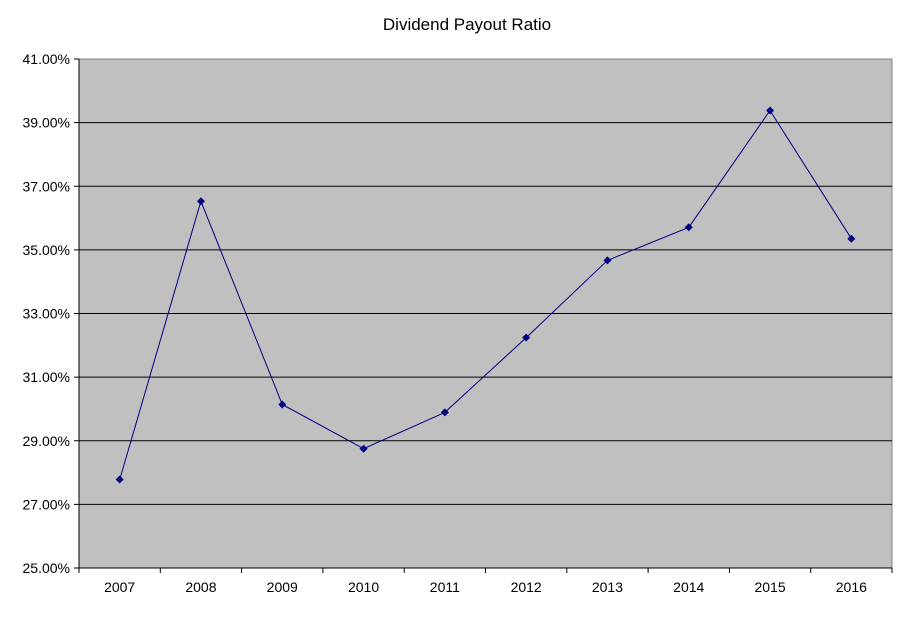 The height and width of the screenshot is (618, 912). Describe the element at coordinates (282, 587) in the screenshot. I see `x-tick-label: 2009` at that location.